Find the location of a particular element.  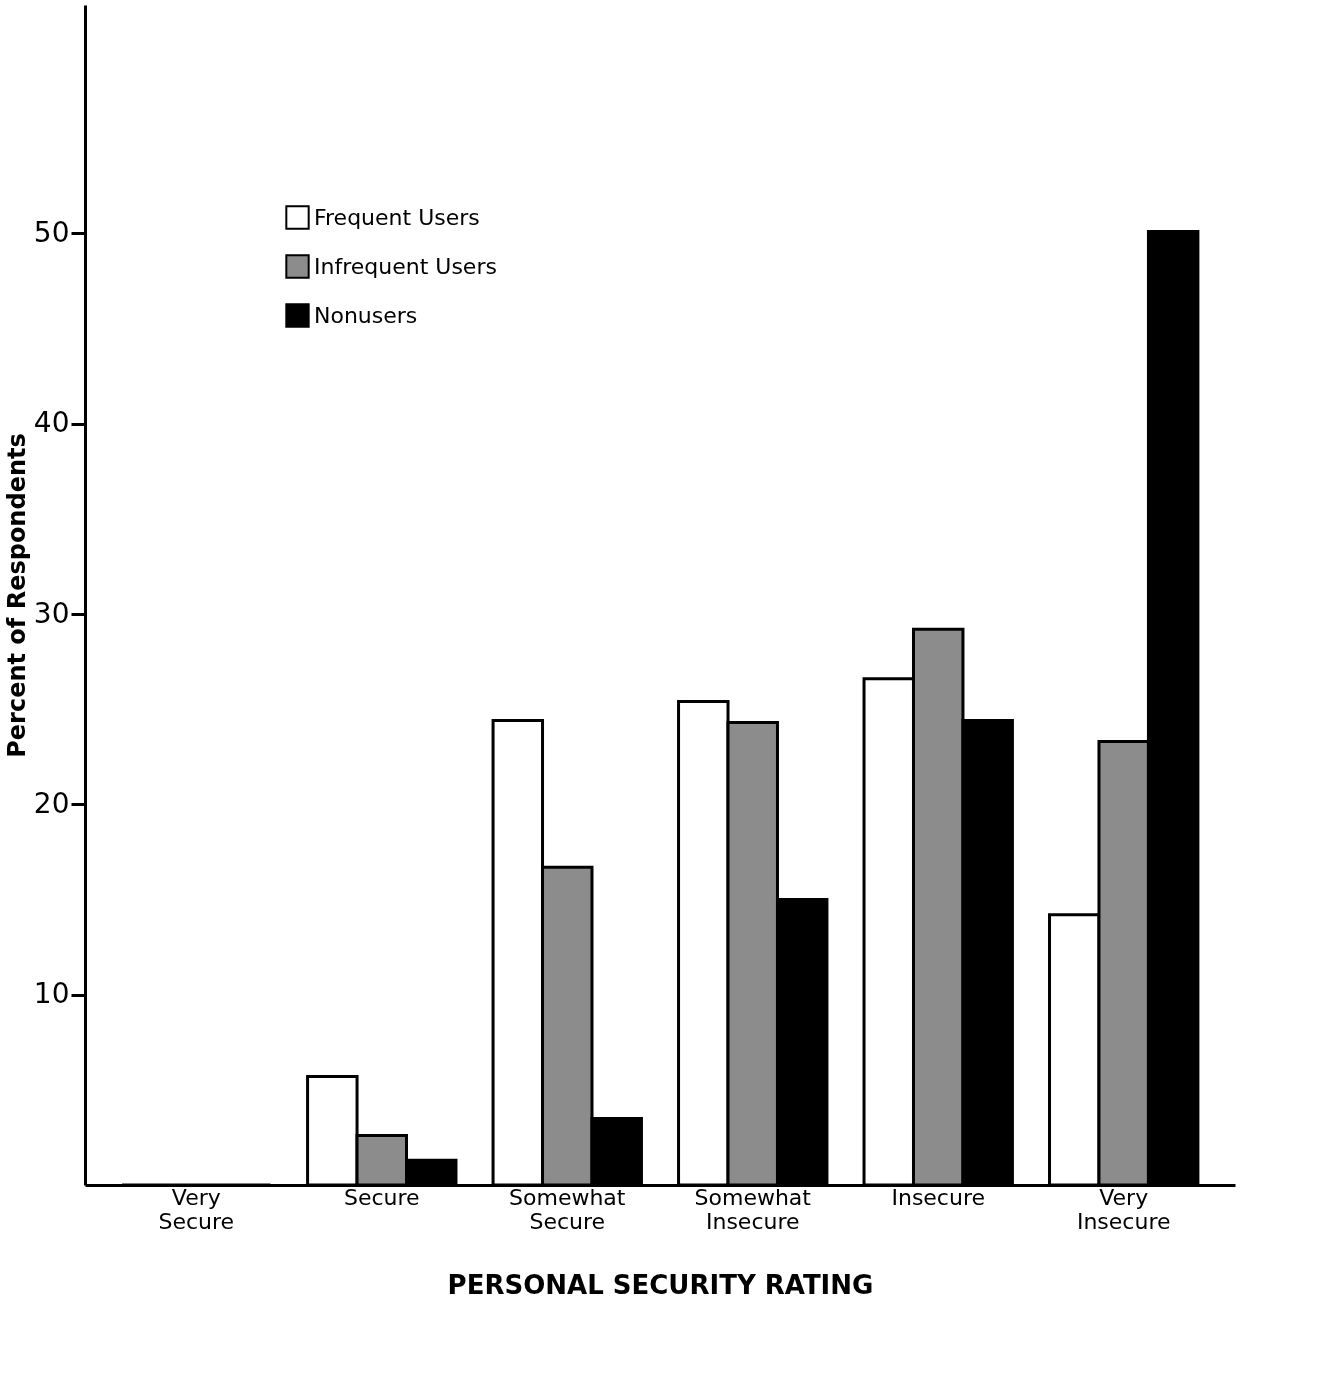

legend-label: Infrequent Users is located at coordinates (405, 266).